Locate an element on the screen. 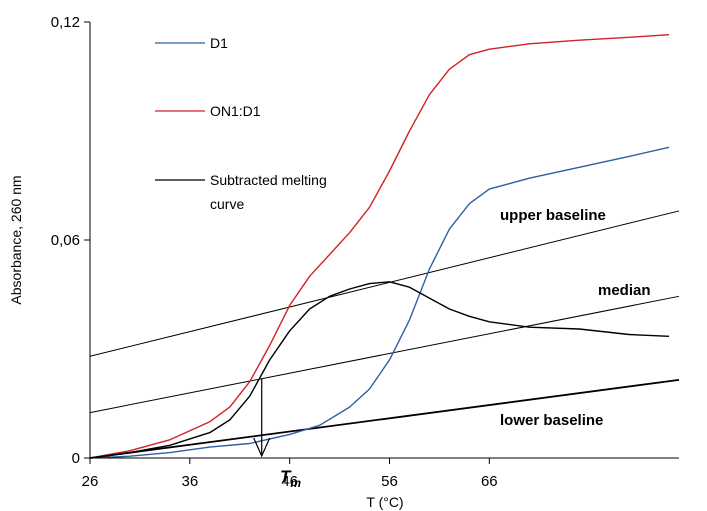 The image size is (707, 511). x-tick-label: 26 is located at coordinates (90, 481).